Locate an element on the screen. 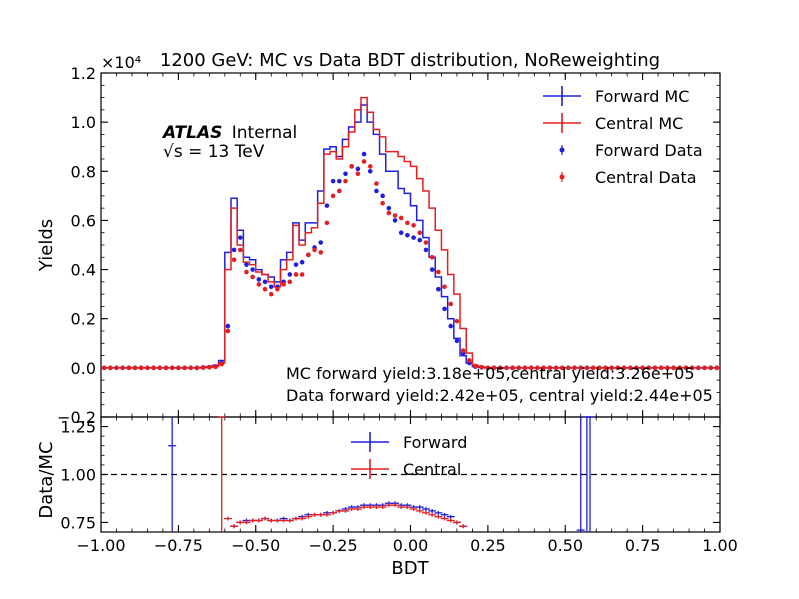  y-axis-label-main: Yields is located at coordinates (46, 245).